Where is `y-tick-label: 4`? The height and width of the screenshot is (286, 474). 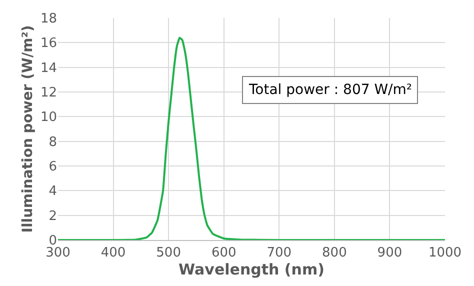 y-tick-label: 4 is located at coordinates (52, 192).